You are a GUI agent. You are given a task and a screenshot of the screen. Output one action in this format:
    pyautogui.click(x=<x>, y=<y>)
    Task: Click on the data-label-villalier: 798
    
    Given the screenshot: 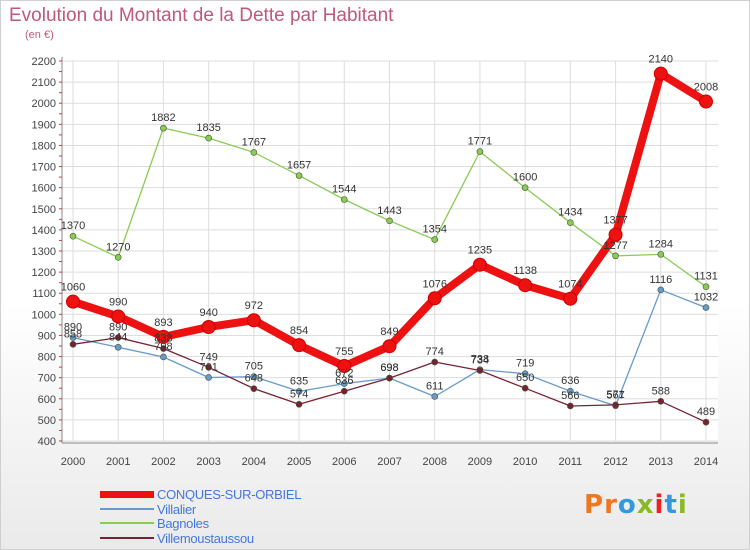 What is the action you would take?
    pyautogui.click(x=163, y=347)
    